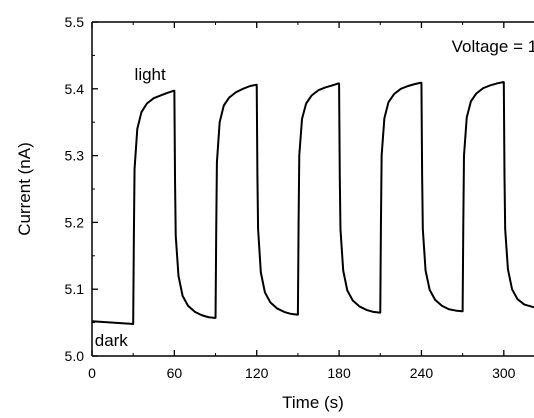 This screenshot has width=534, height=418. Describe the element at coordinates (313, 402) in the screenshot. I see `x-axis-title: Time (s)` at that location.